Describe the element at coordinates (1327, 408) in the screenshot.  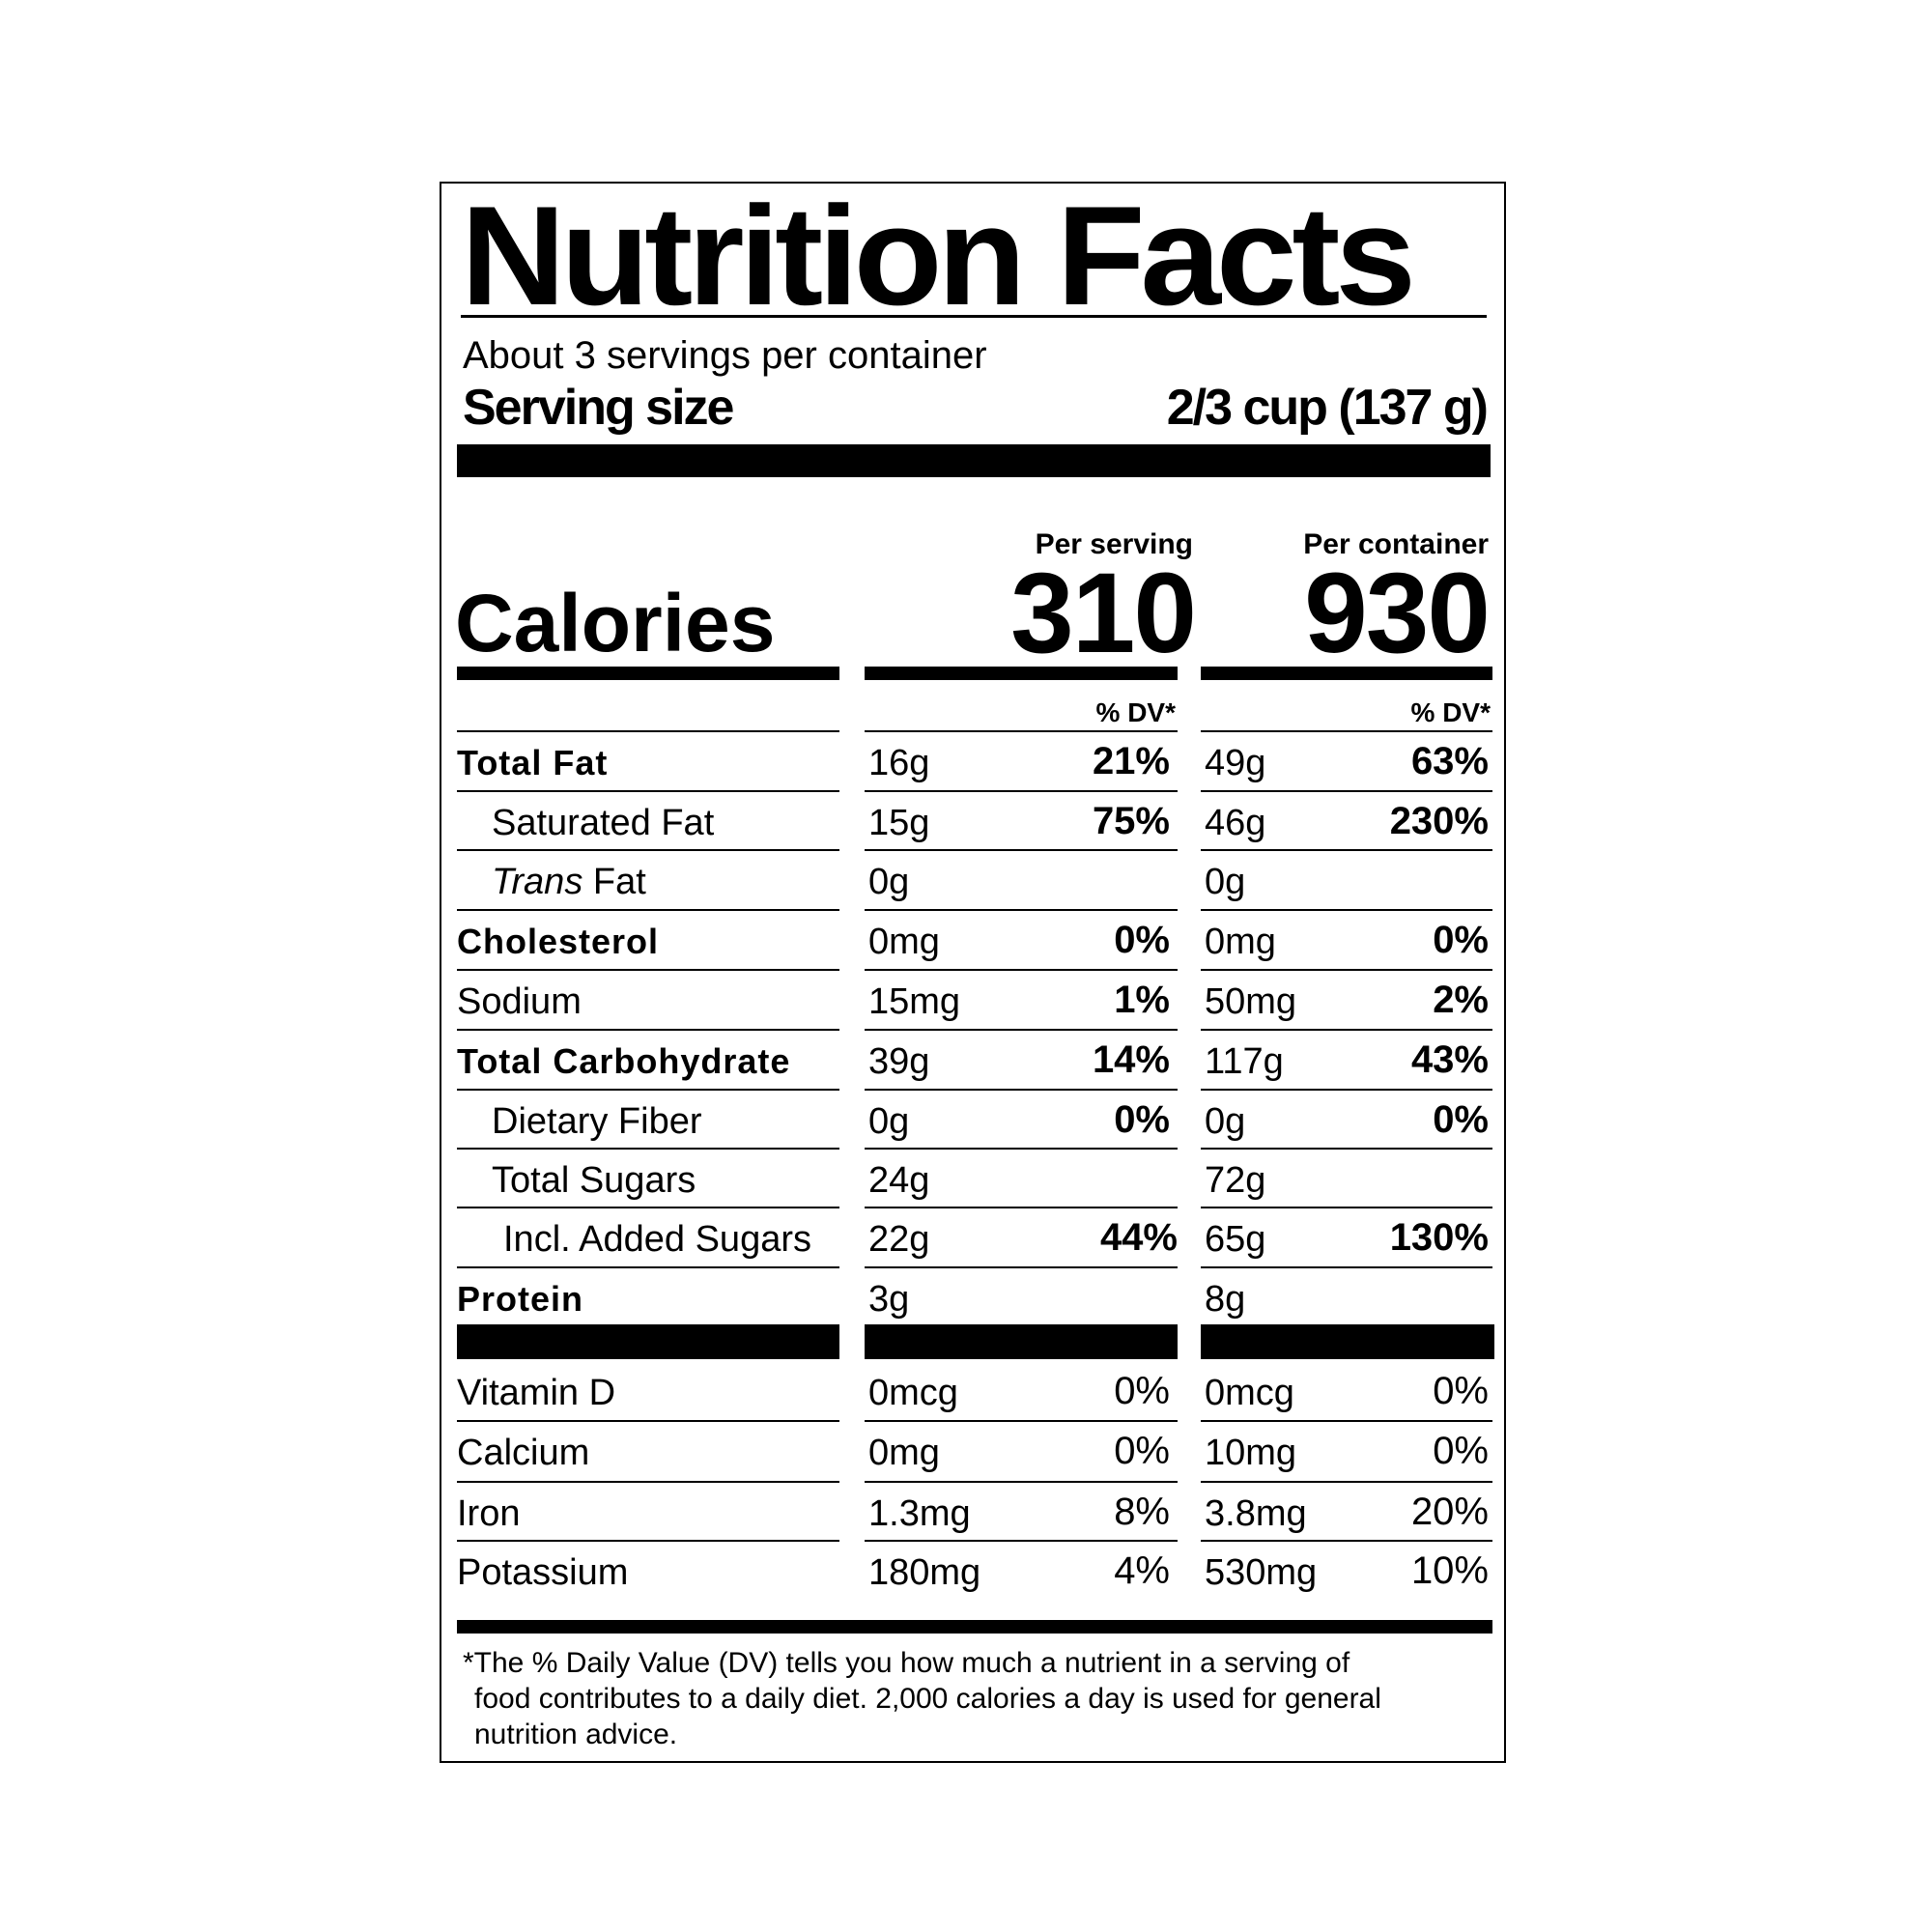
I see `serving-size-value: 2/3 cup (137 g)` at that location.